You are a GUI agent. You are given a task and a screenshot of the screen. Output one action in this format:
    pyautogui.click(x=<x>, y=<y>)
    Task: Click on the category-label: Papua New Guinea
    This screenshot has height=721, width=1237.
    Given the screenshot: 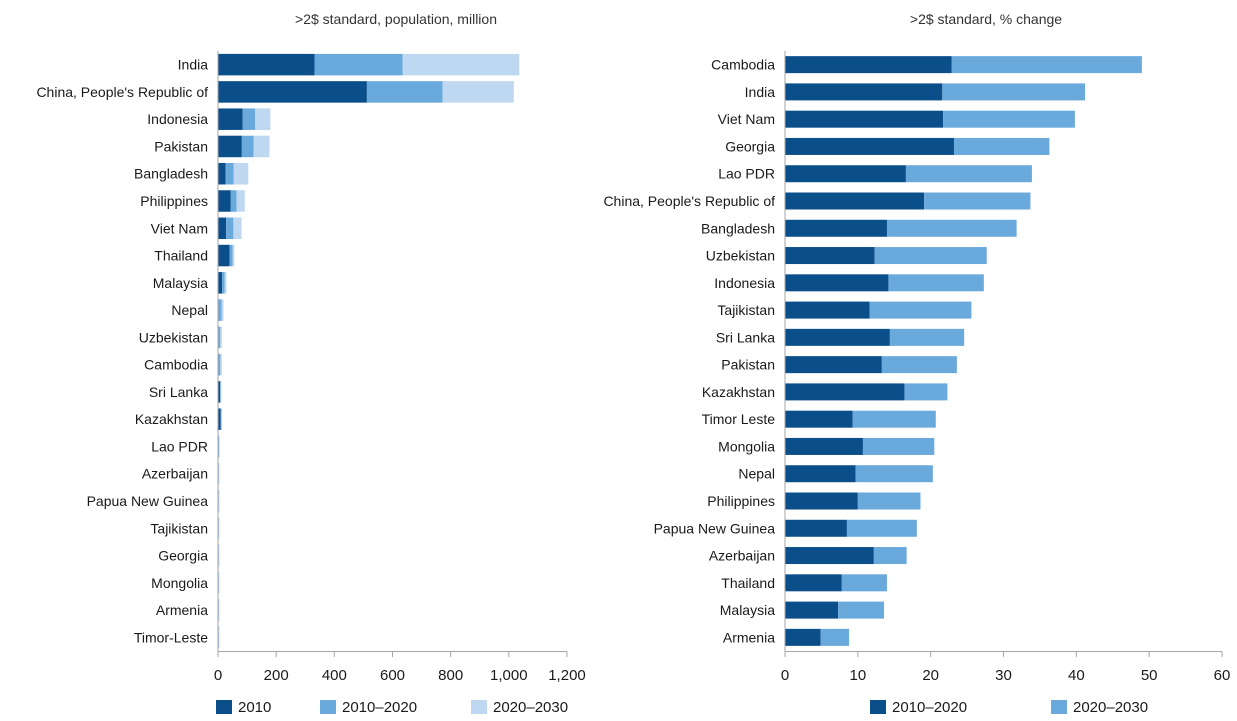 What is the action you would take?
    pyautogui.click(x=148, y=501)
    